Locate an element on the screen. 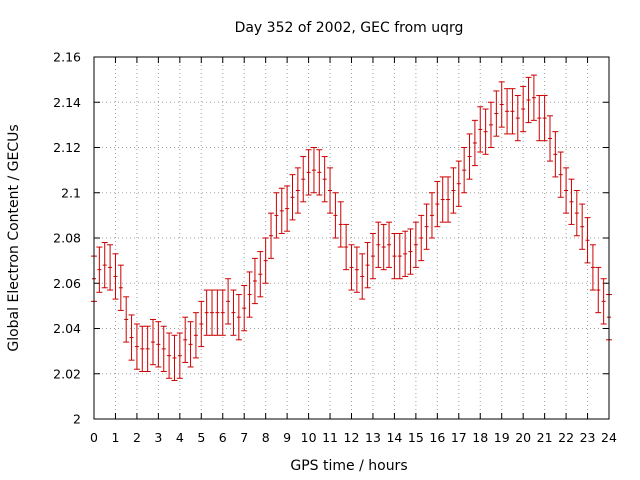  y-tick-label: 2.1 is located at coordinates (71, 192).